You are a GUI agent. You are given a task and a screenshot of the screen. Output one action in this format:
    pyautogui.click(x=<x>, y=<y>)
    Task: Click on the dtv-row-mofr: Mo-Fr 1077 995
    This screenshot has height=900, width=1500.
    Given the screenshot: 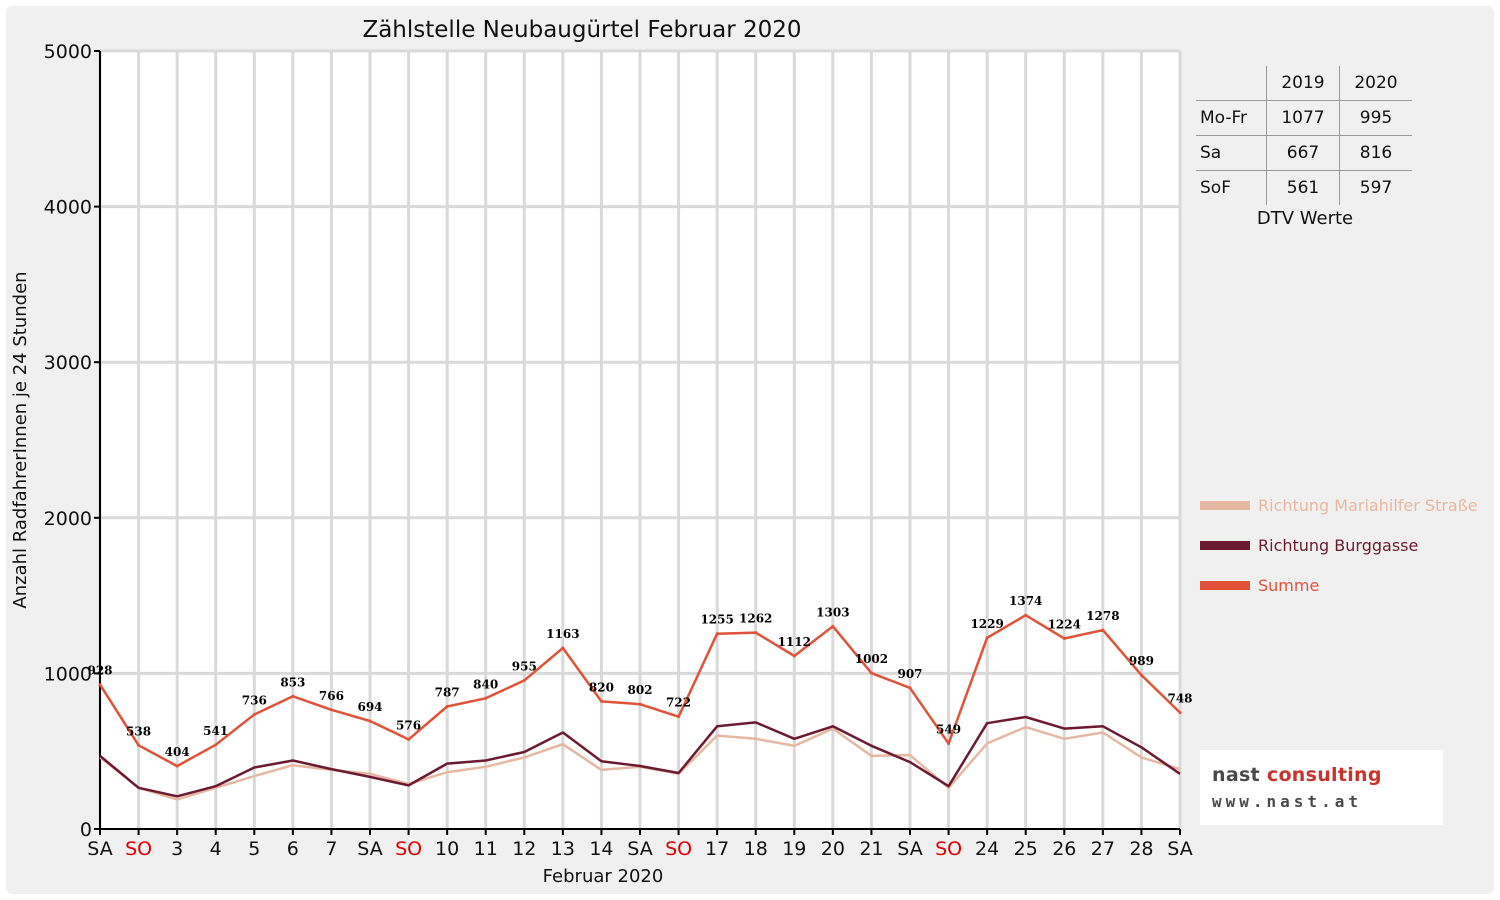 What is the action you would take?
    pyautogui.click(x=1304, y=118)
    